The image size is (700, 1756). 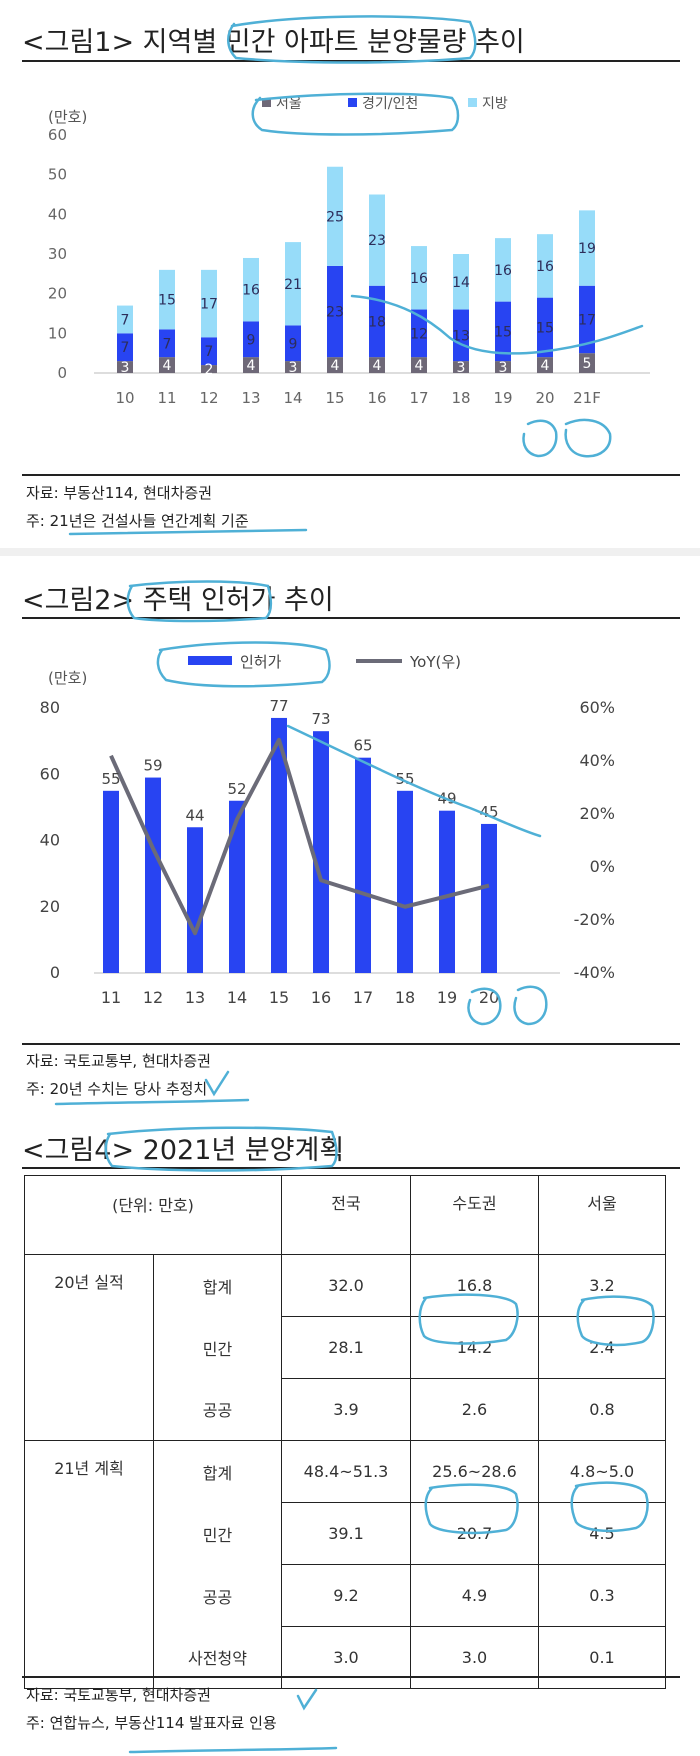 I want to click on group-label-2020: 20년 실적, so click(x=89, y=1347).